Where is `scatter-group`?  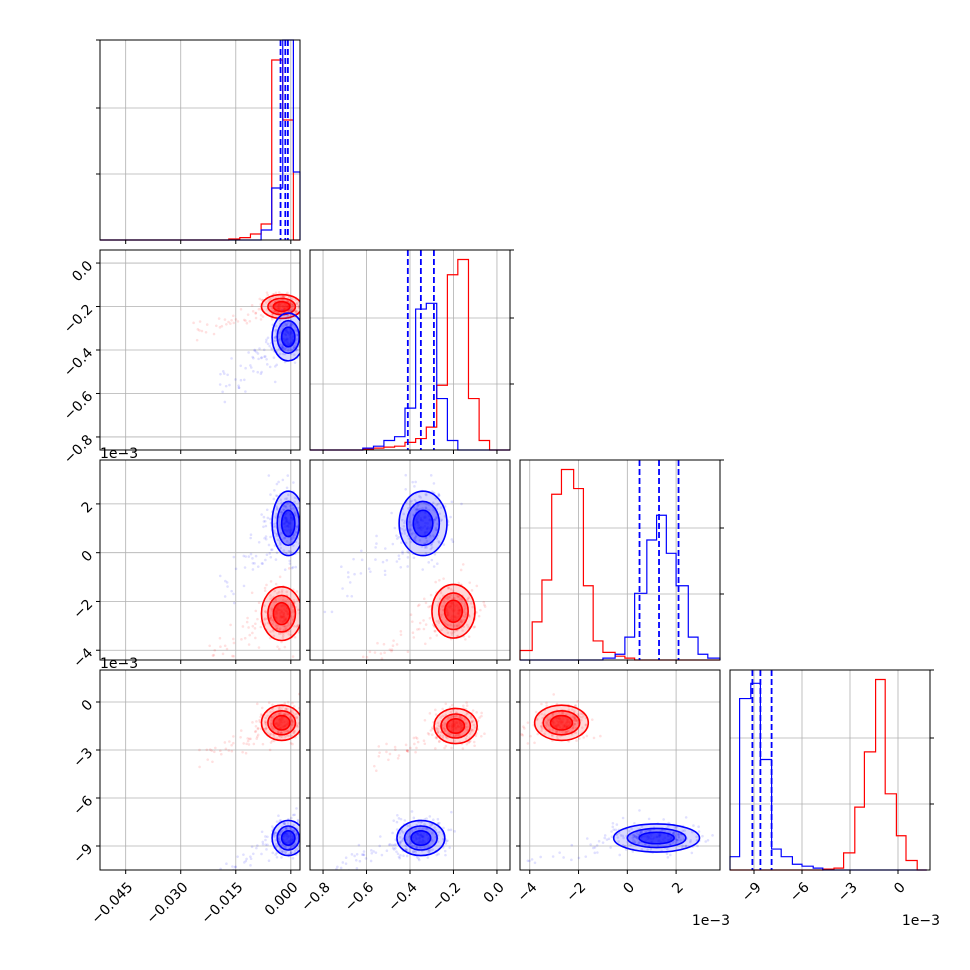
scatter-group is located at coordinates (262, 567).